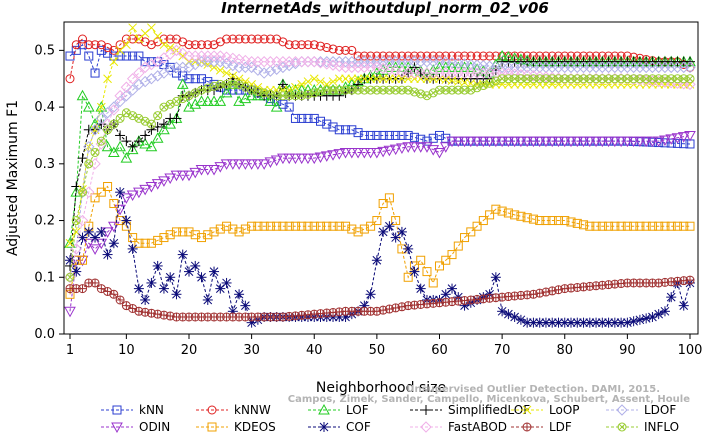 The image size is (702, 434). Describe the element at coordinates (426, 410) in the screenshot. I see `legend-marker-simplifiedlof` at that location.